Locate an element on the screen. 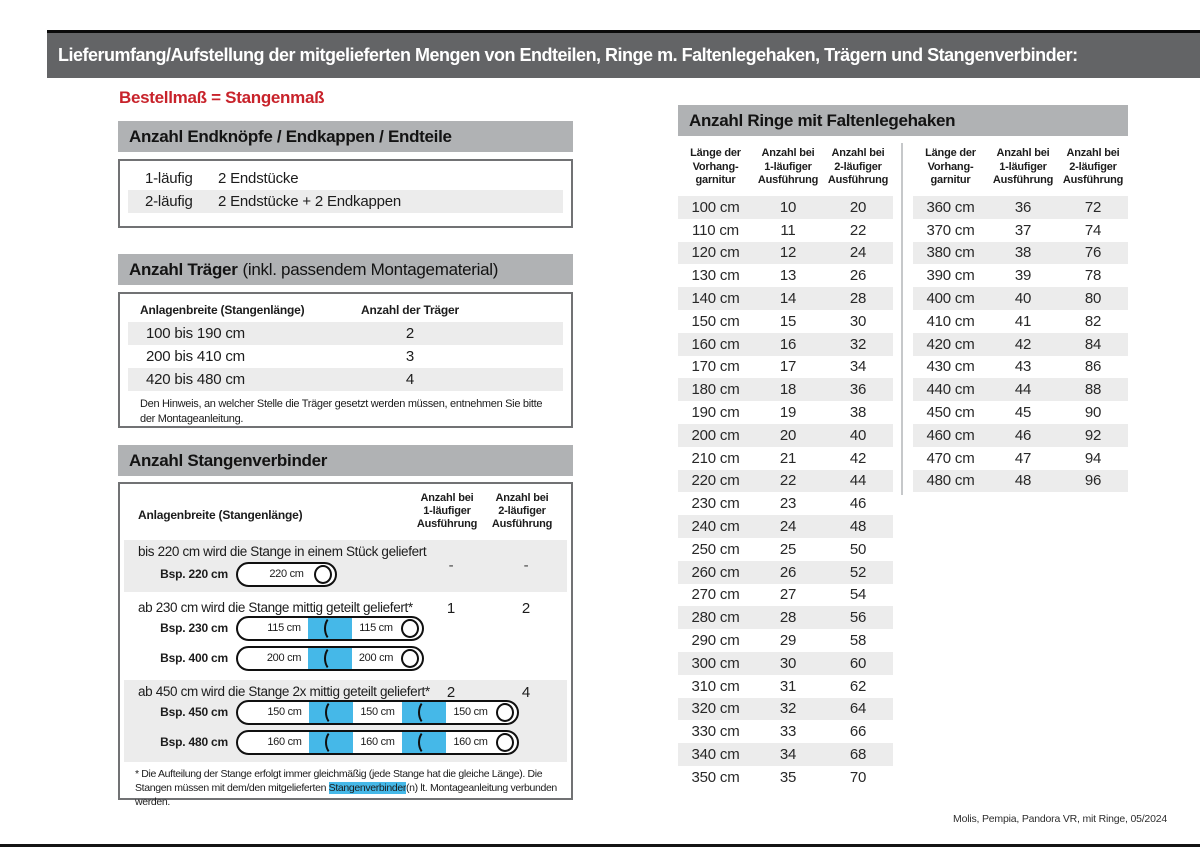 The image size is (1200, 849). rod-diagram: 220 cm is located at coordinates (286, 574).